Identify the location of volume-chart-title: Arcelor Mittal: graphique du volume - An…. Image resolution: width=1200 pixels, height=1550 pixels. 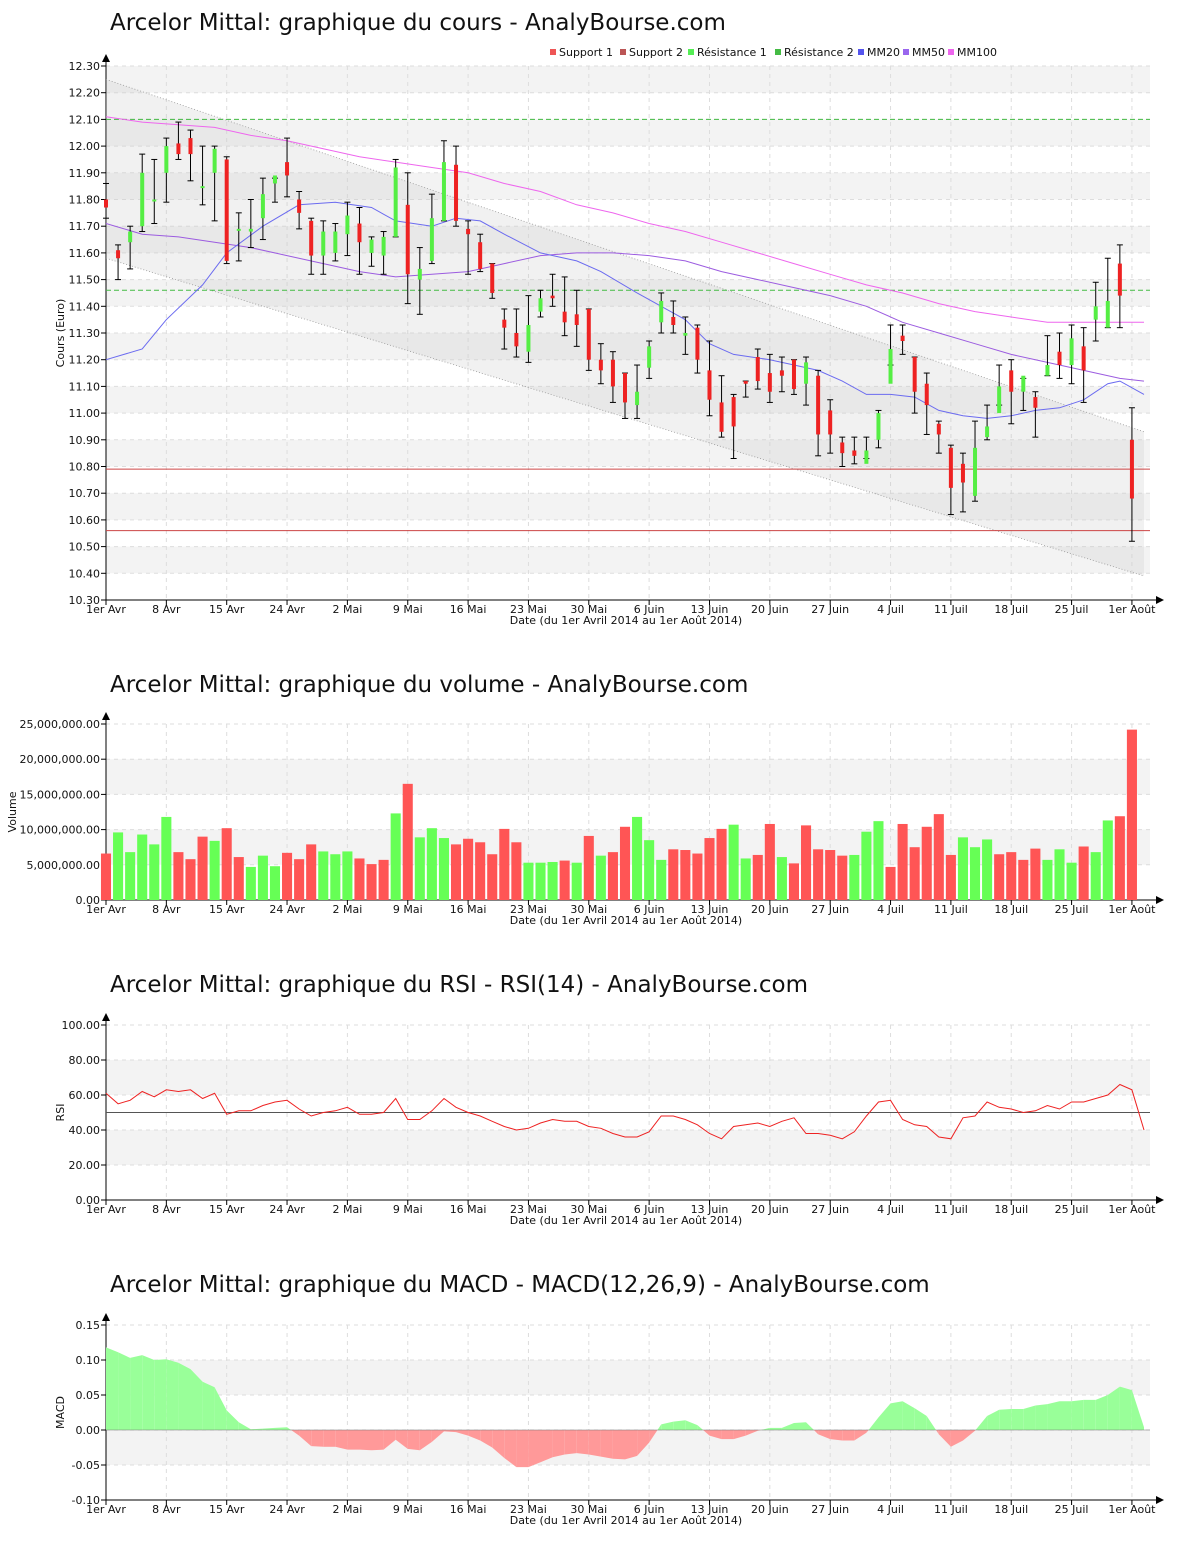
(429, 685).